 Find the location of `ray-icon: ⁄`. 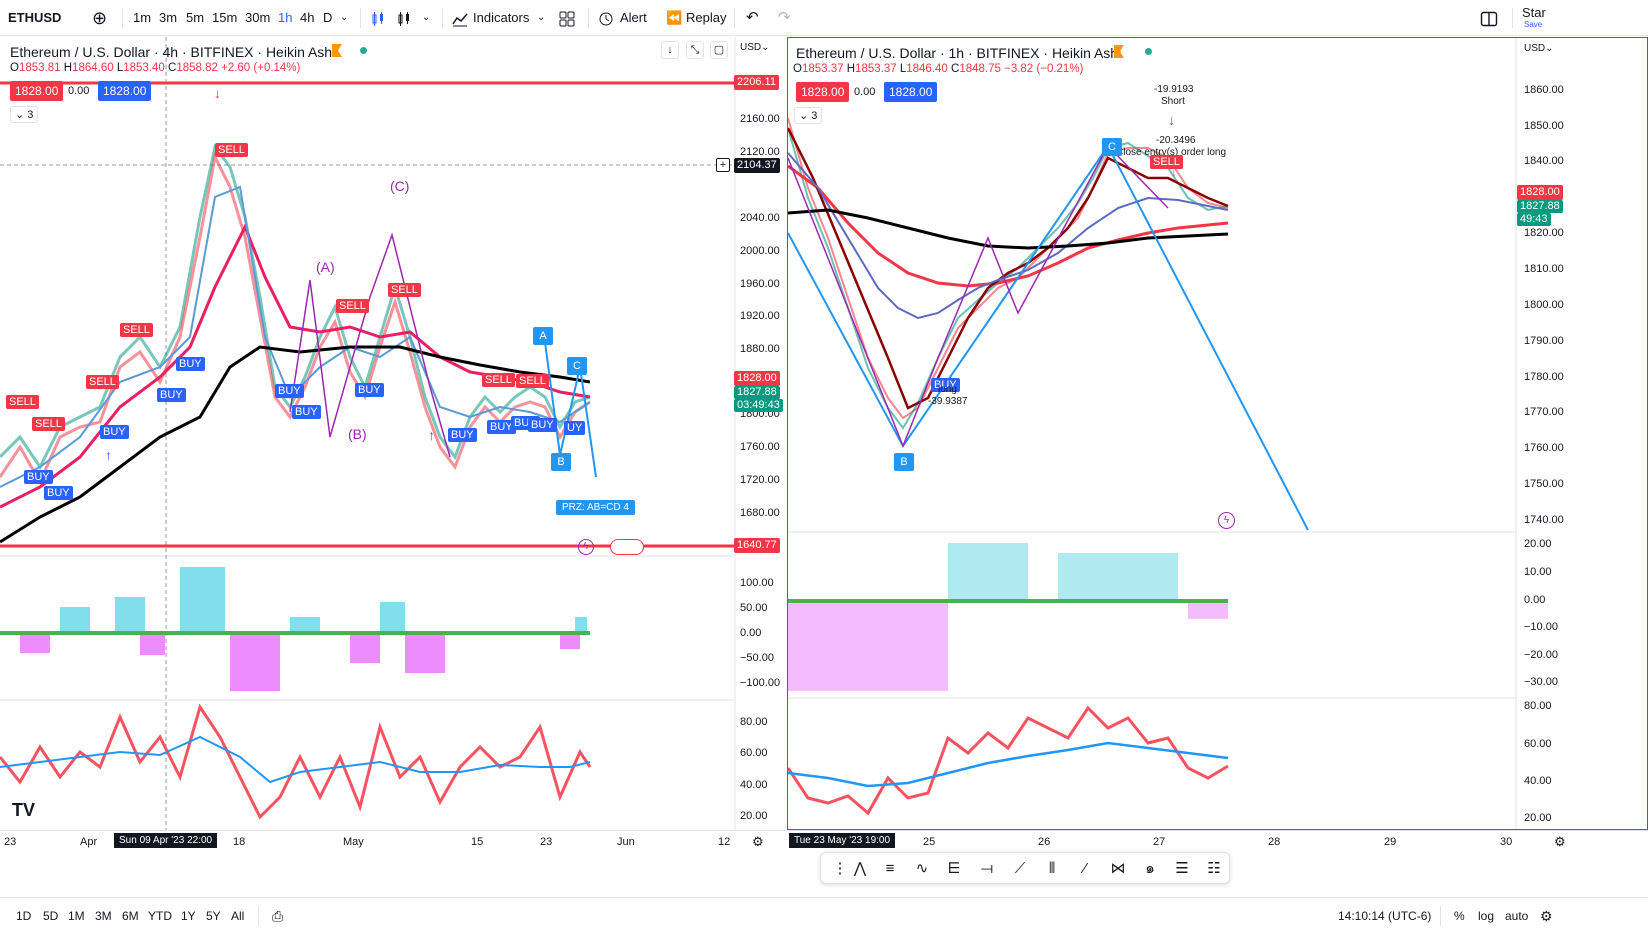

ray-icon: ⁄ is located at coordinates (1085, 868).